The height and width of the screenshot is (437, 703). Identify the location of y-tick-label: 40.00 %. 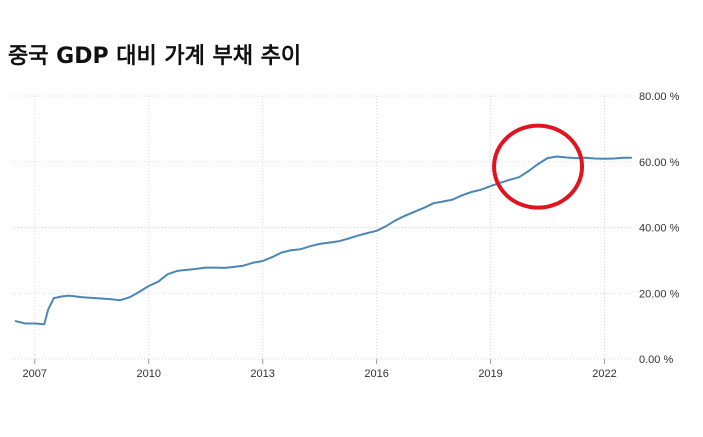
(659, 229).